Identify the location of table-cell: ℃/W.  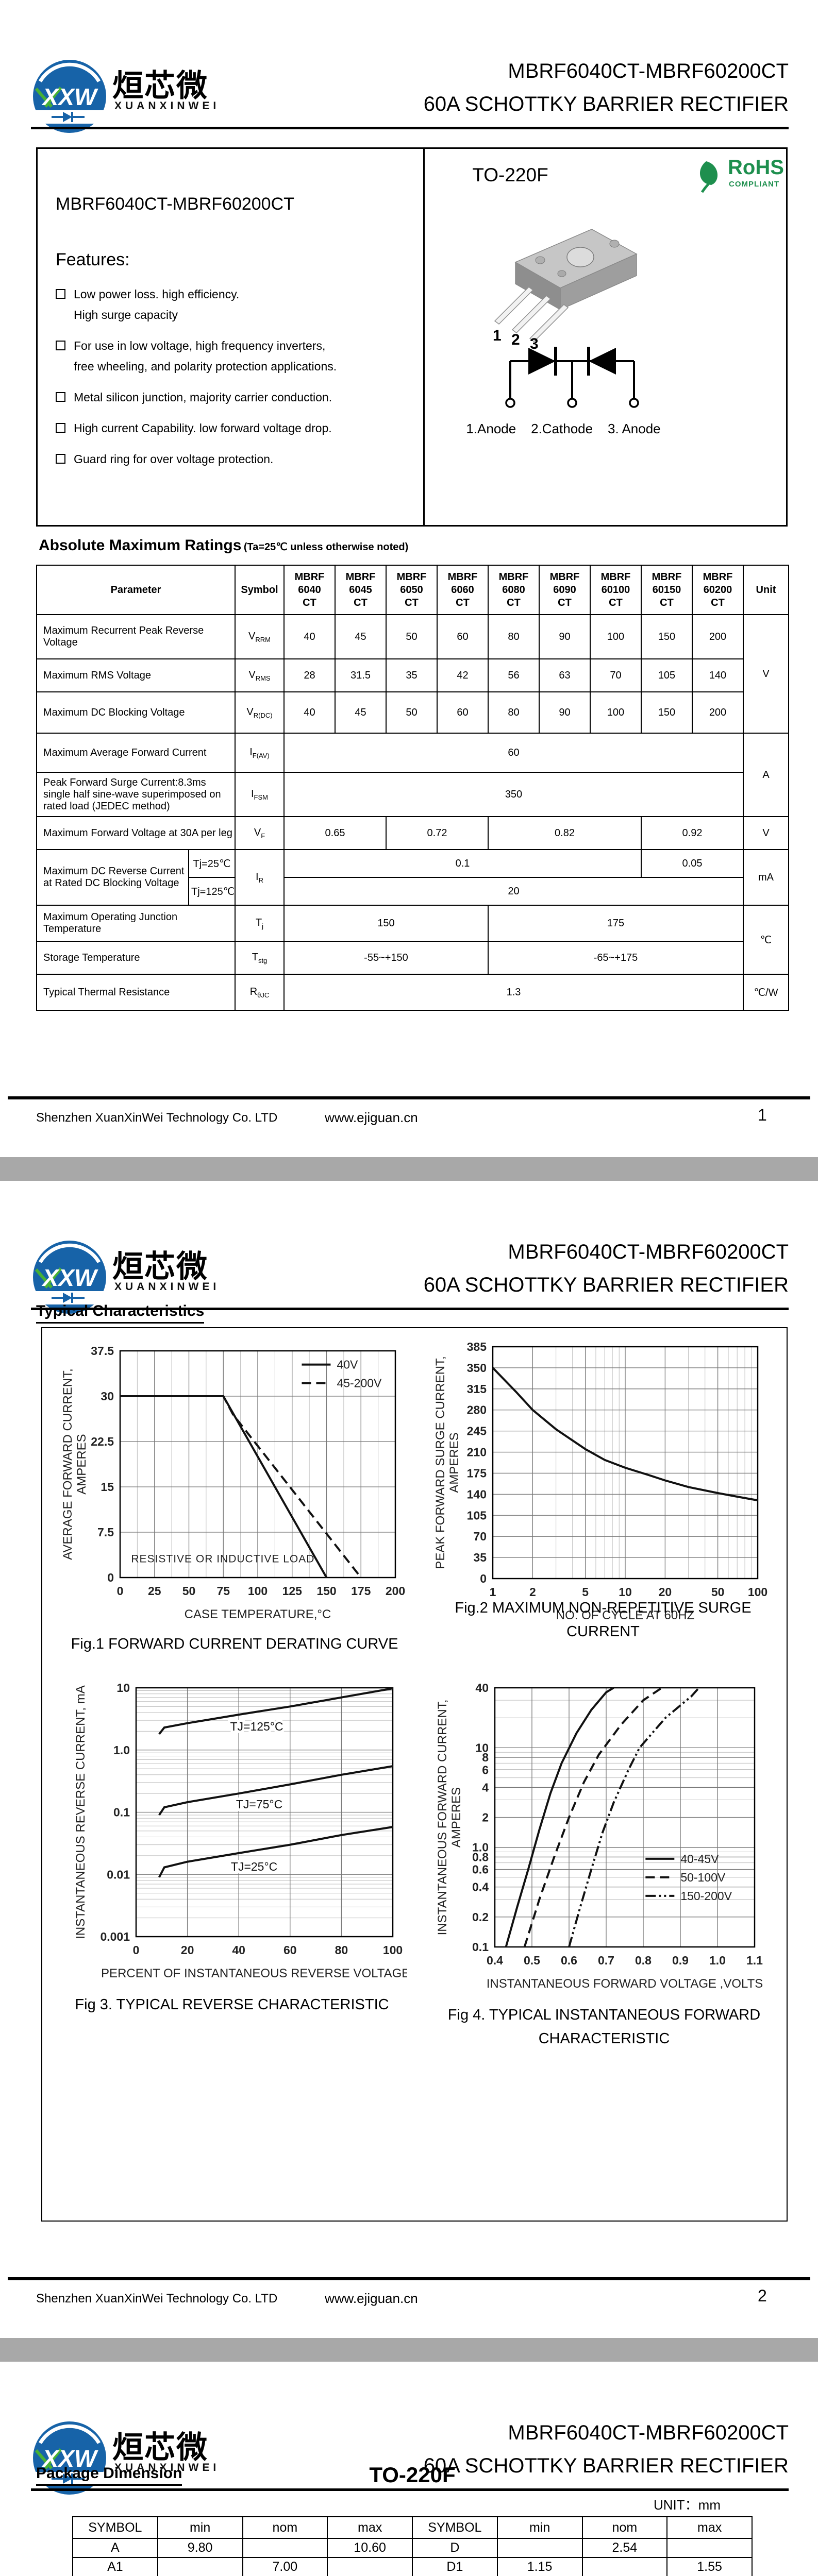
(766, 992).